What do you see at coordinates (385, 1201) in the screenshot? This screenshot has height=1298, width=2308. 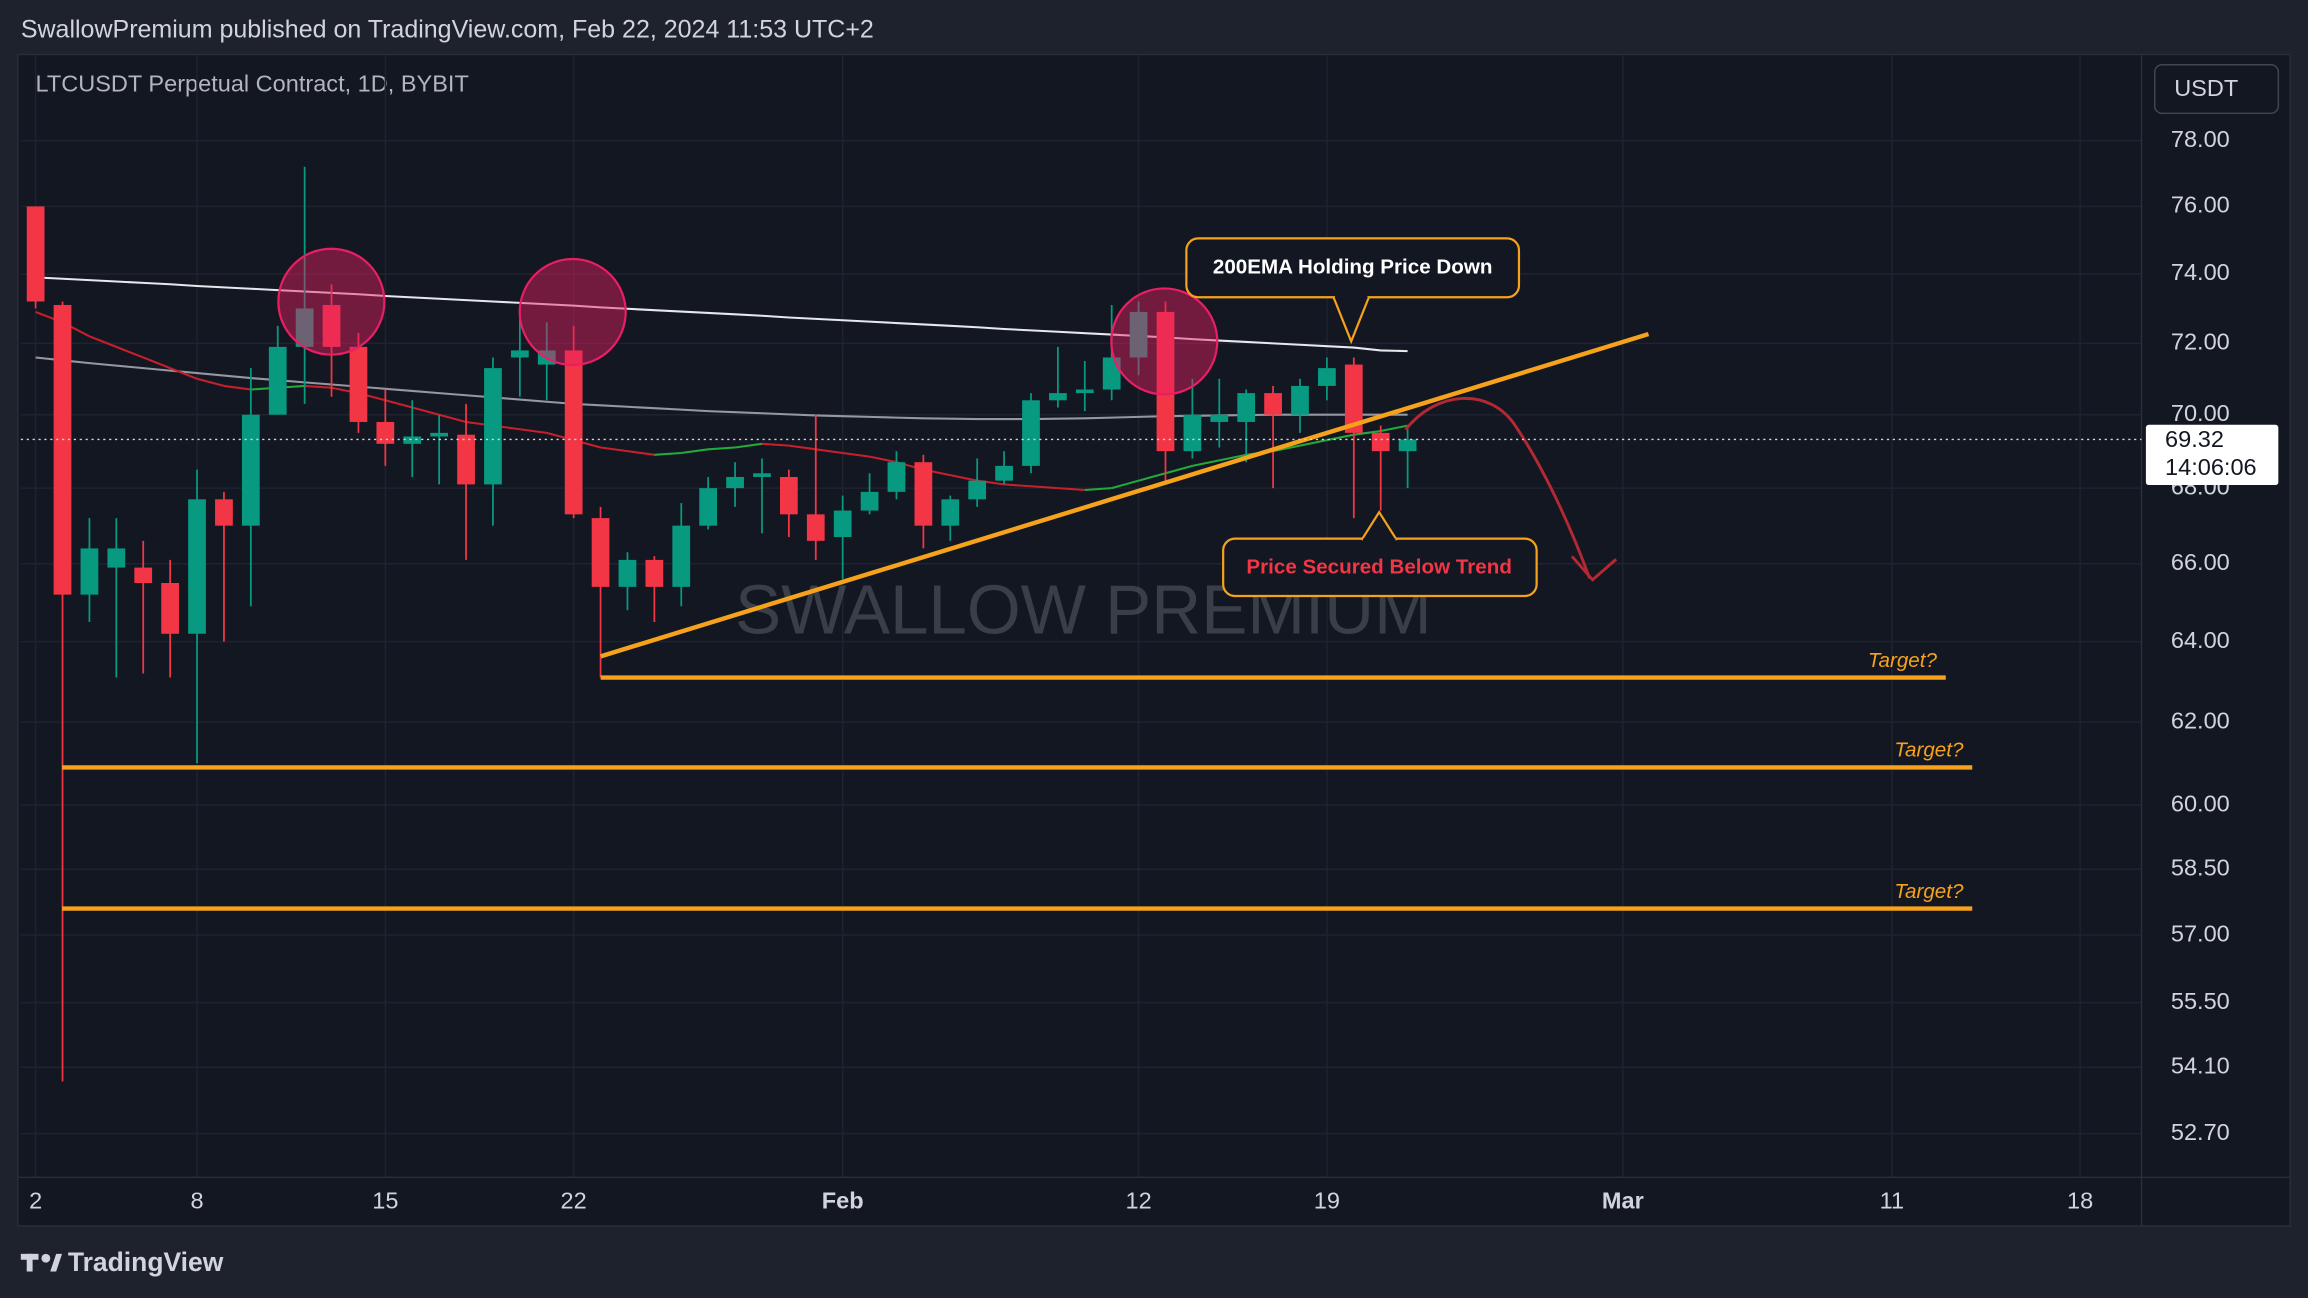 I see `x-tick-label: 15` at bounding box center [385, 1201].